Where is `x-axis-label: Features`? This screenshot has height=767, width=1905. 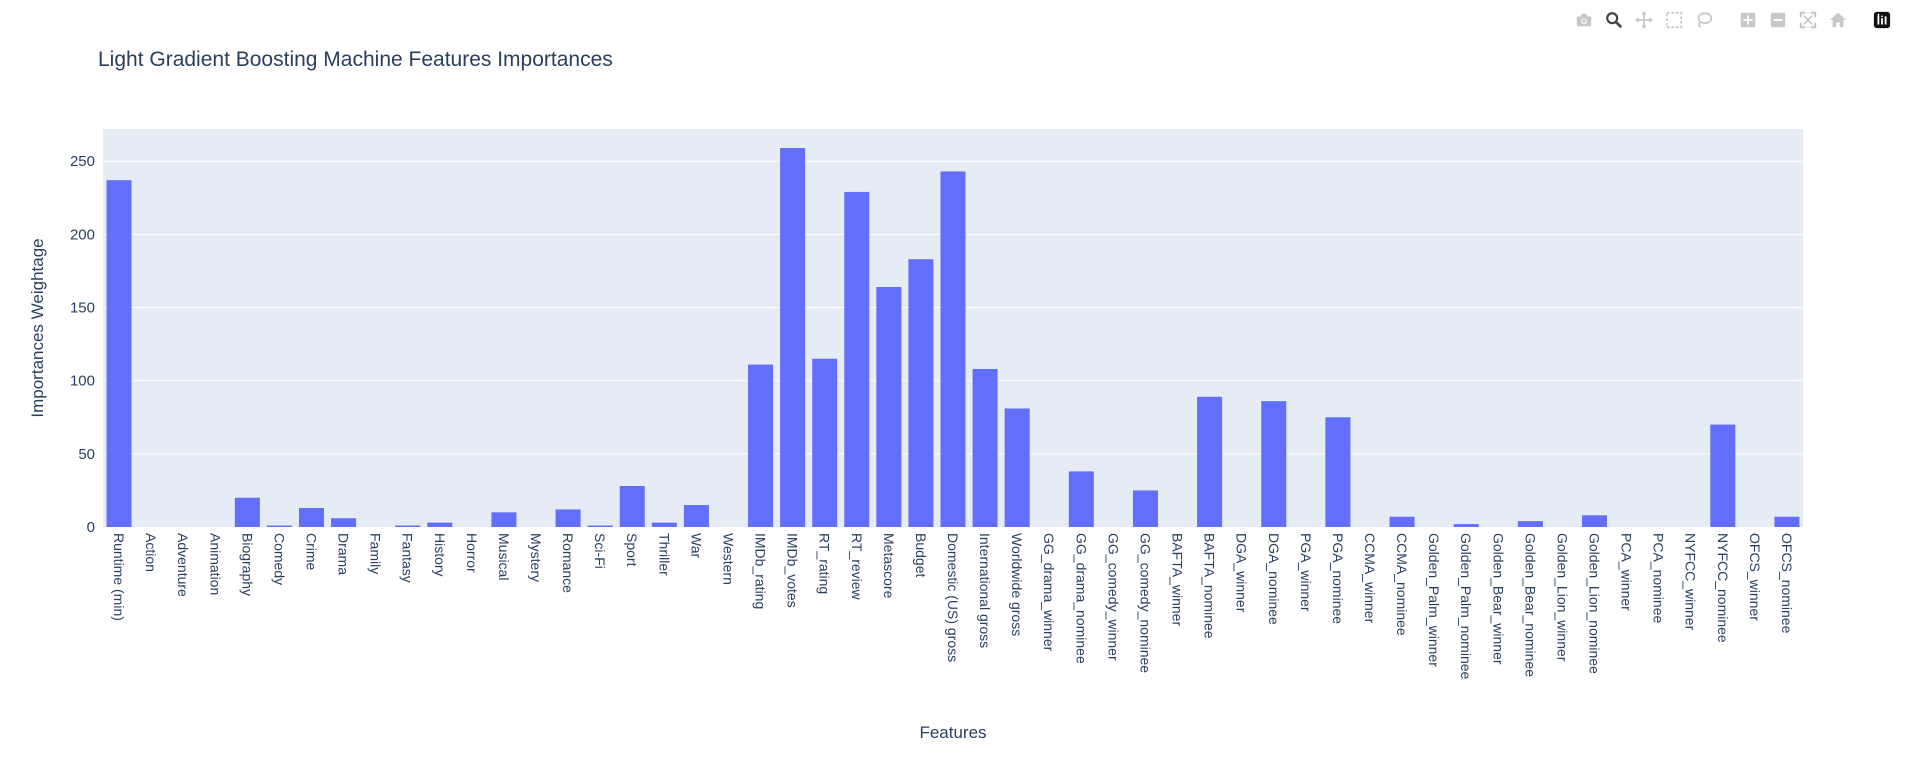 x-axis-label: Features is located at coordinates (952, 732).